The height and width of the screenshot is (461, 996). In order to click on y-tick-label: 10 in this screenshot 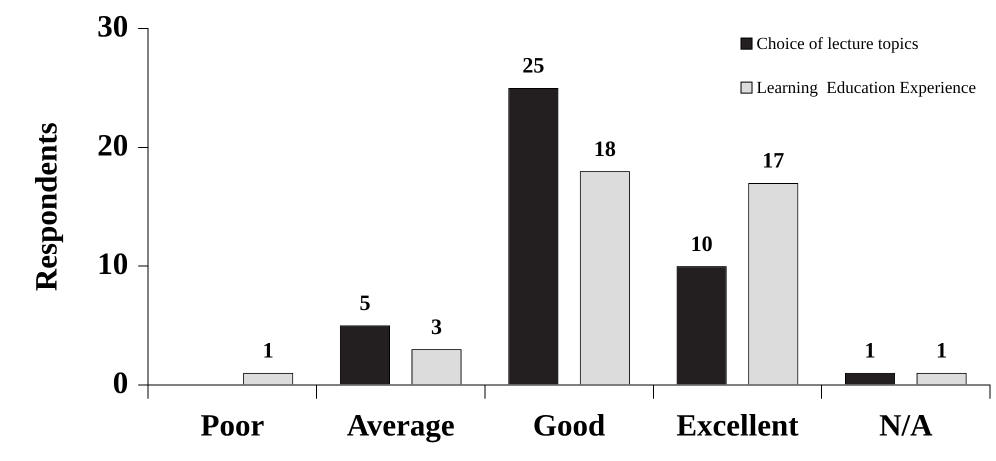, I will do `click(112, 264)`.